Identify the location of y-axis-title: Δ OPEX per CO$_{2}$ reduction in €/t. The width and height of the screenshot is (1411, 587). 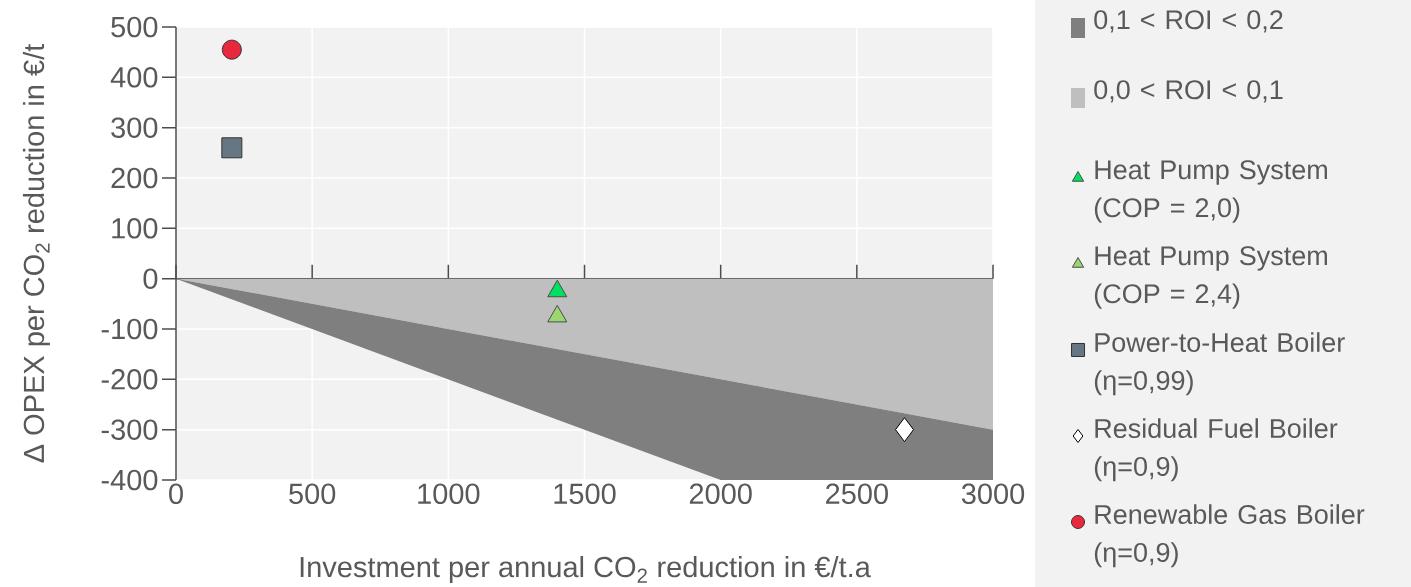
(36, 253).